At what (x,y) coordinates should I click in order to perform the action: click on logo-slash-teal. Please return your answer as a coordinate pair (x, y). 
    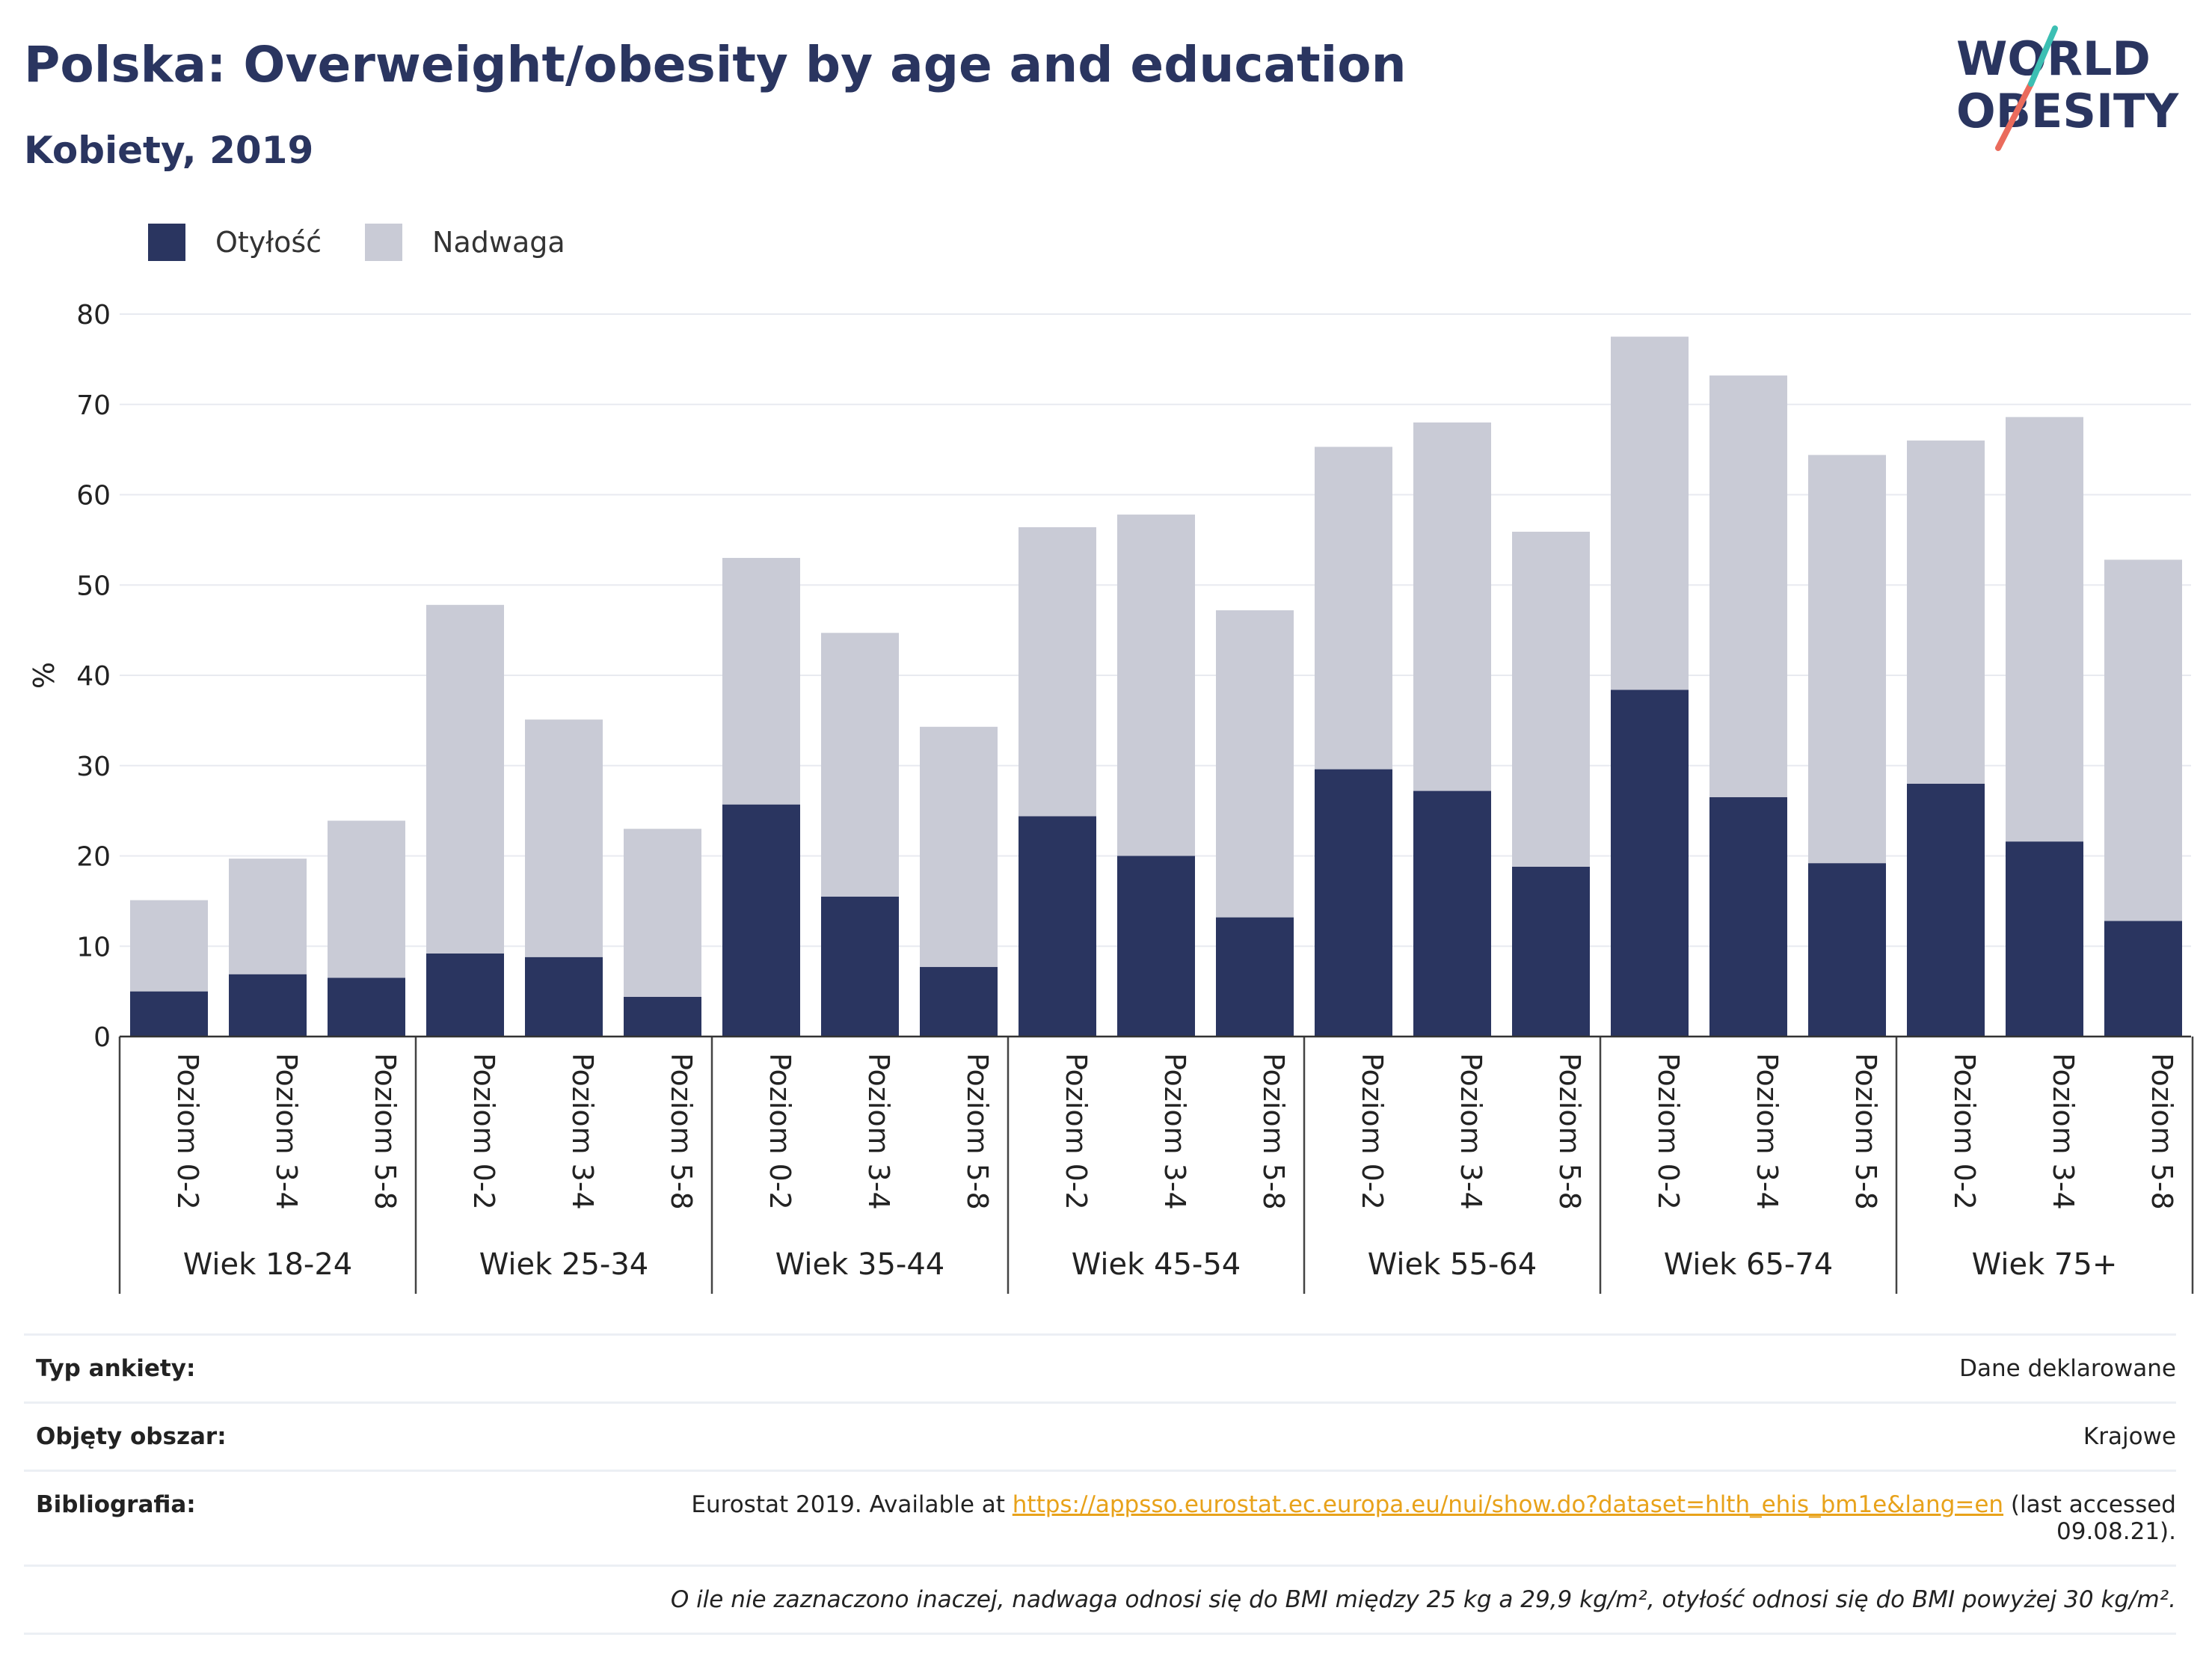
    Looking at the image, I should click on (2043, 56).